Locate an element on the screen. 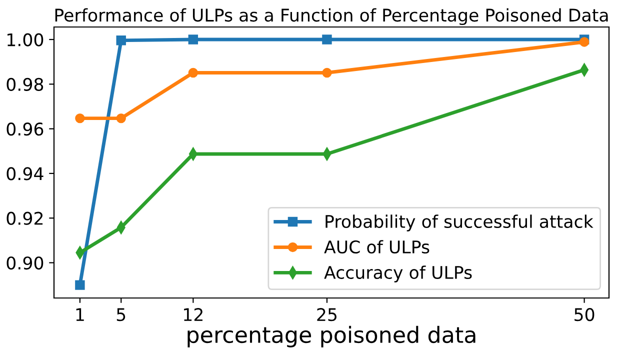  legend-label: Accuracy of ULPs is located at coordinates (398, 274).